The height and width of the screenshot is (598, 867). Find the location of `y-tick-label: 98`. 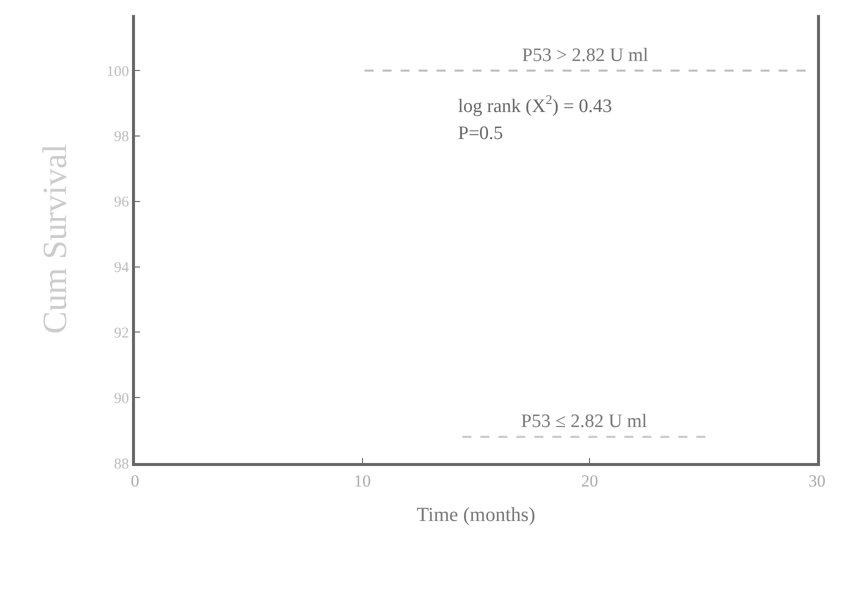

y-tick-label: 98 is located at coordinates (121, 137).